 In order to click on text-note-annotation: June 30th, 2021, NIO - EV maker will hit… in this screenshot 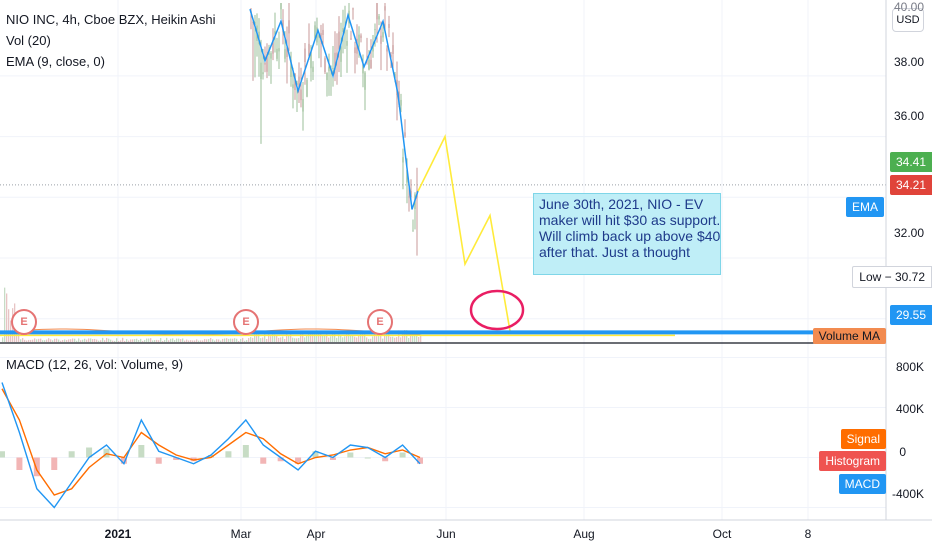, I will do `click(627, 234)`.